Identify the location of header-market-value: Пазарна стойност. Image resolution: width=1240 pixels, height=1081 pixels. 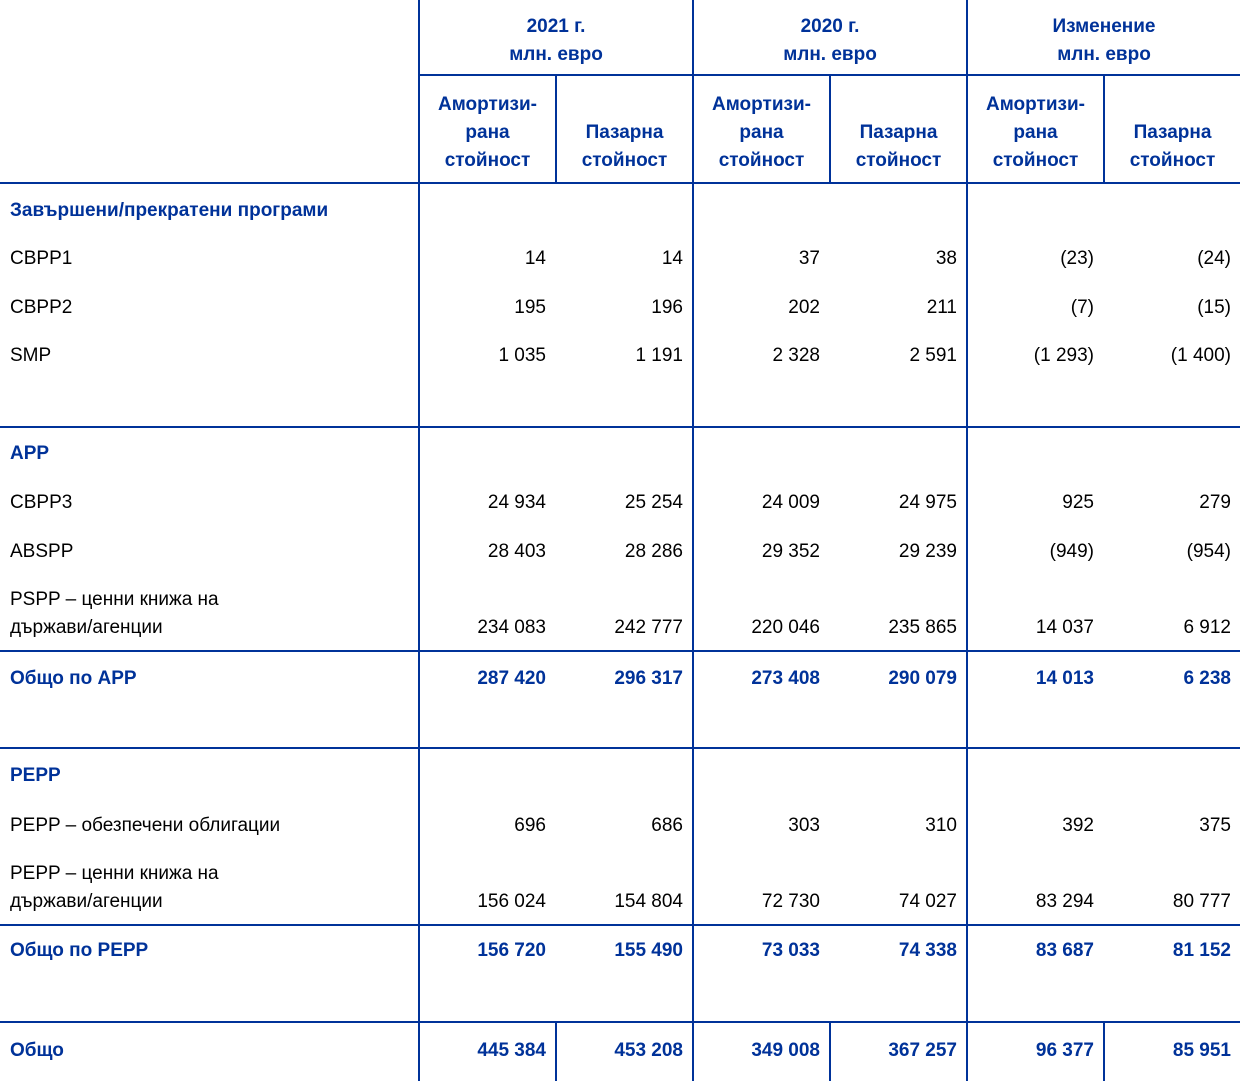
(624, 147).